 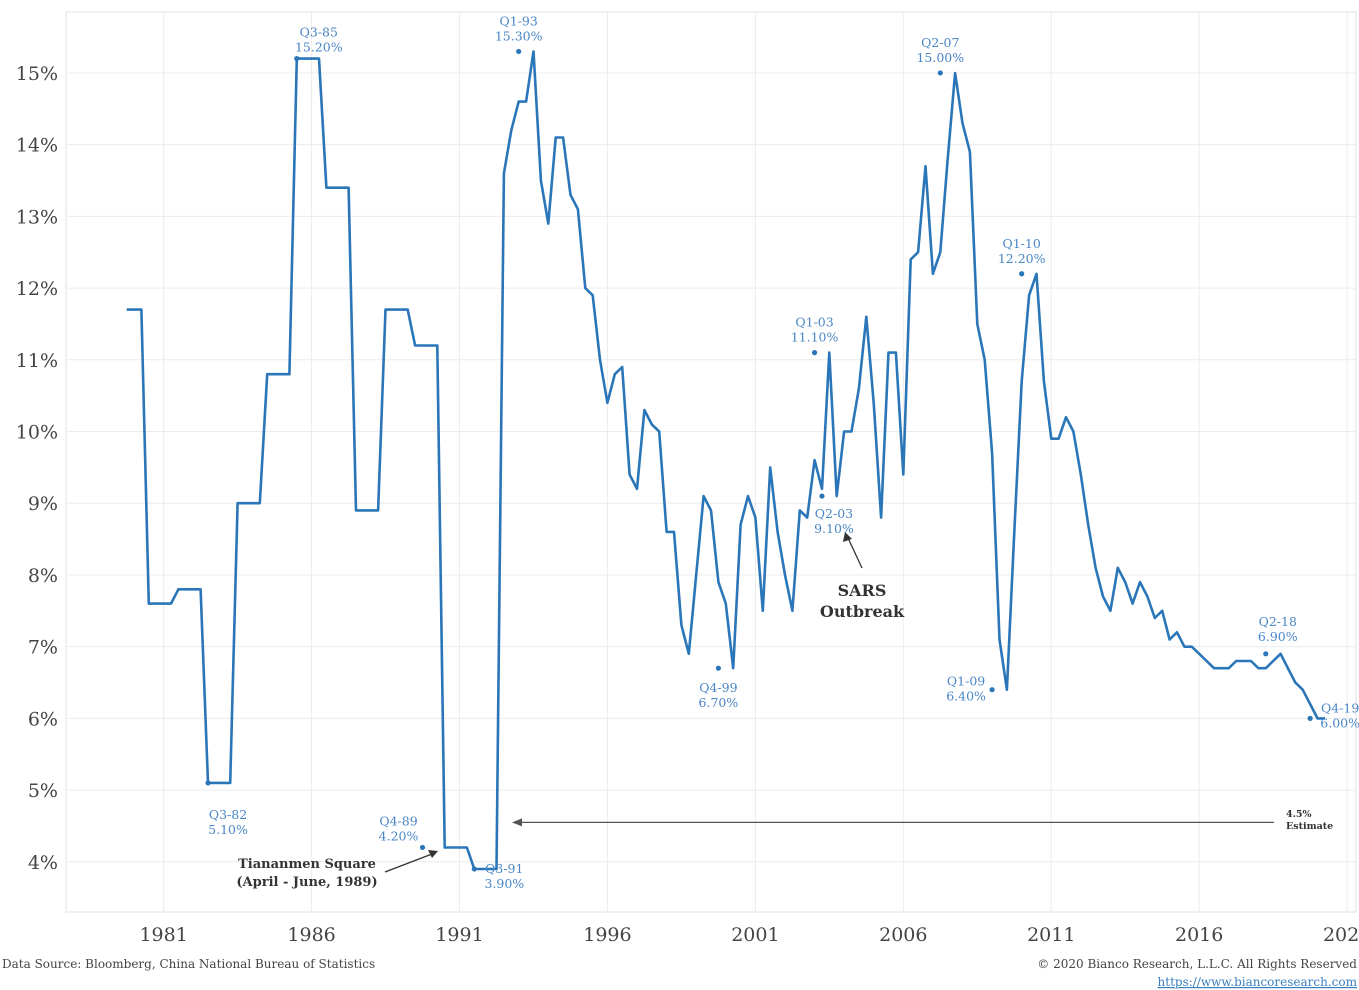 What do you see at coordinates (43, 719) in the screenshot?
I see `y-tick-label: 6%` at bounding box center [43, 719].